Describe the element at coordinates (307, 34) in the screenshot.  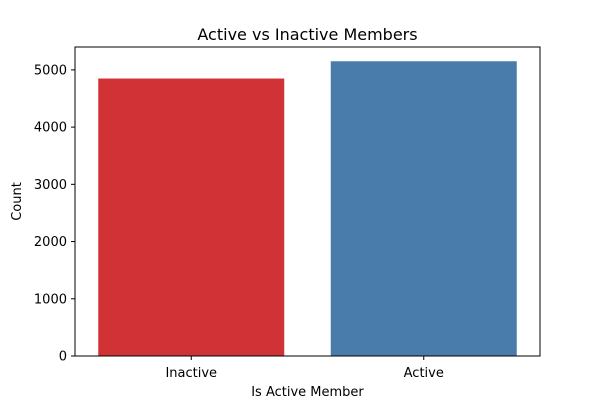
I see `chart-title: Active vs Inactive Members` at that location.